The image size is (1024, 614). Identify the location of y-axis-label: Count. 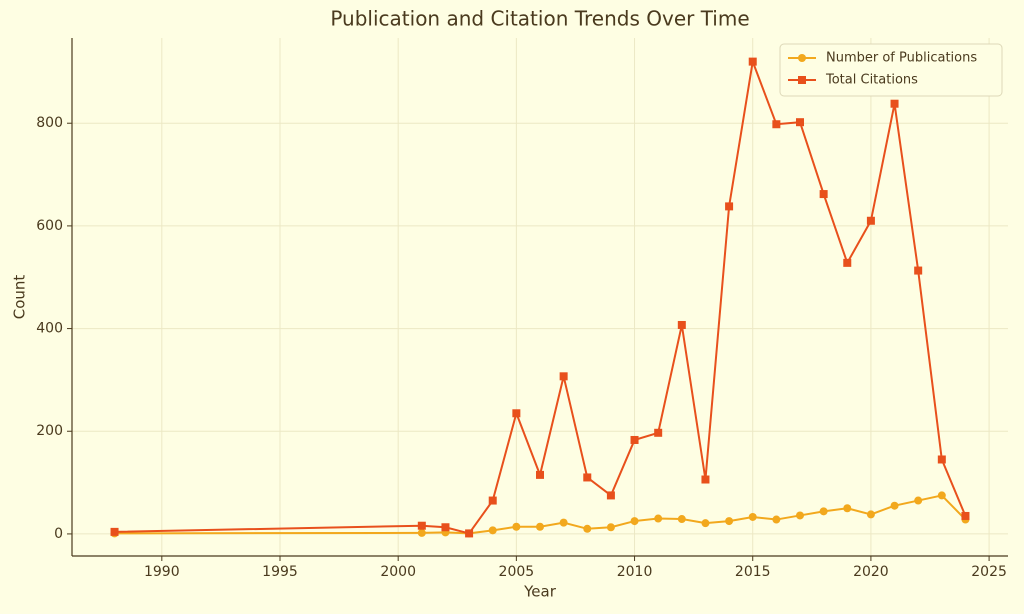
(20, 297).